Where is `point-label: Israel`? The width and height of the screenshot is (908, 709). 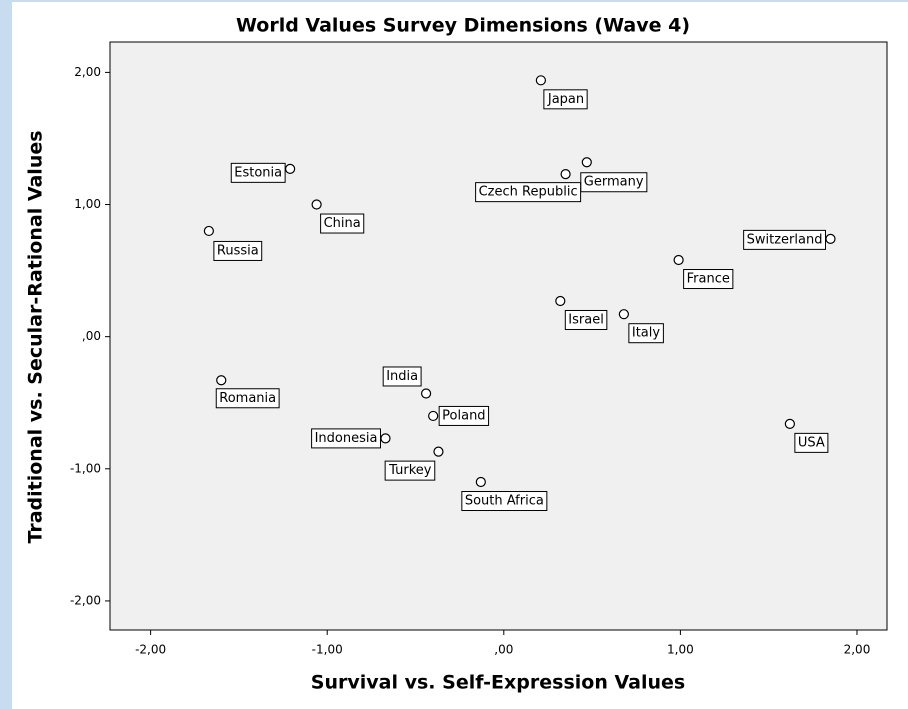
point-label: Israel is located at coordinates (586, 319).